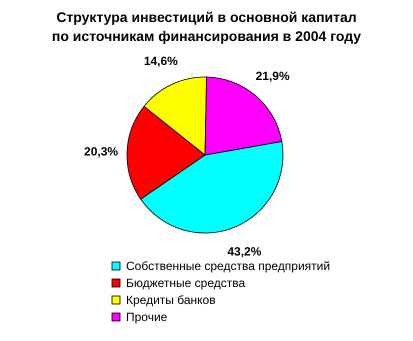 This screenshot has height=341, width=413. Describe the element at coordinates (244, 251) in the screenshot. I see `data-label: 43,2%` at that location.